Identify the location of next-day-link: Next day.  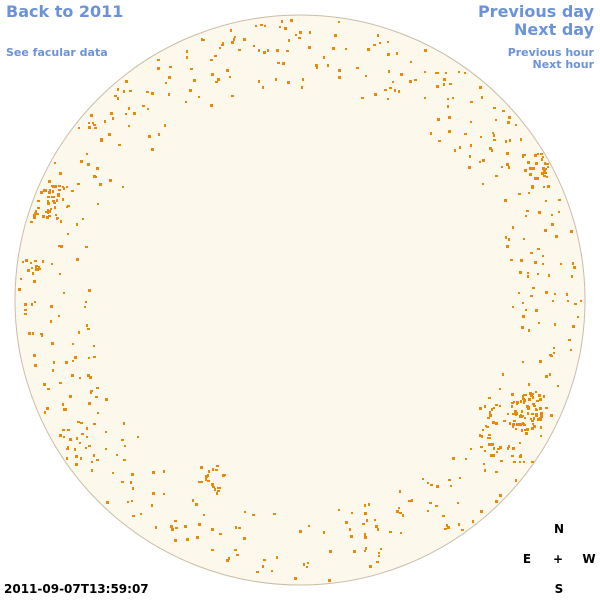
(554, 29).